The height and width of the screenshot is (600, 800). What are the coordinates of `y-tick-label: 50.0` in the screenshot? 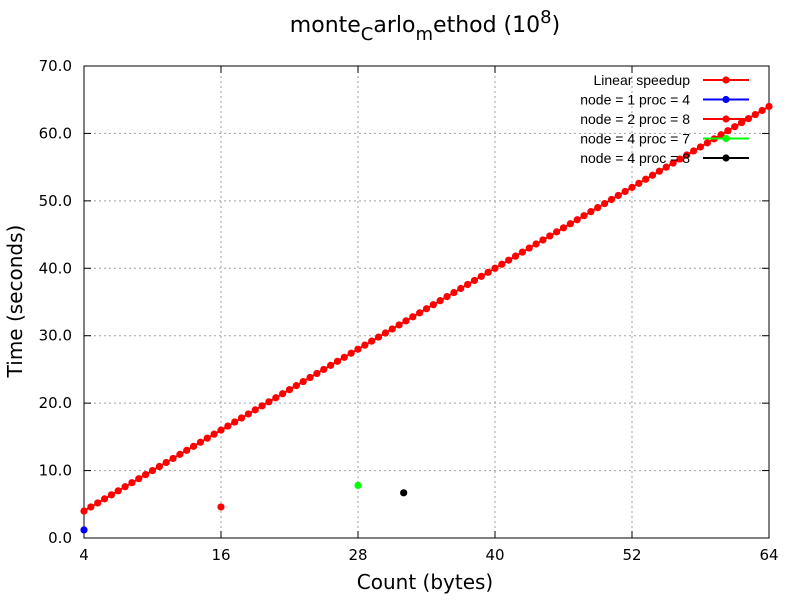 It's located at (55, 201).